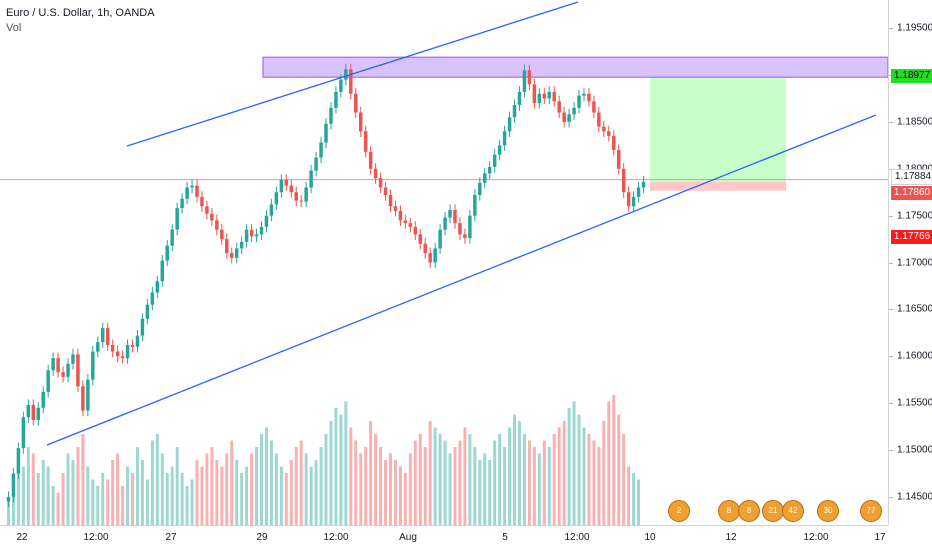 The image size is (932, 551). I want to click on economic-event-icon: 42, so click(793, 511).